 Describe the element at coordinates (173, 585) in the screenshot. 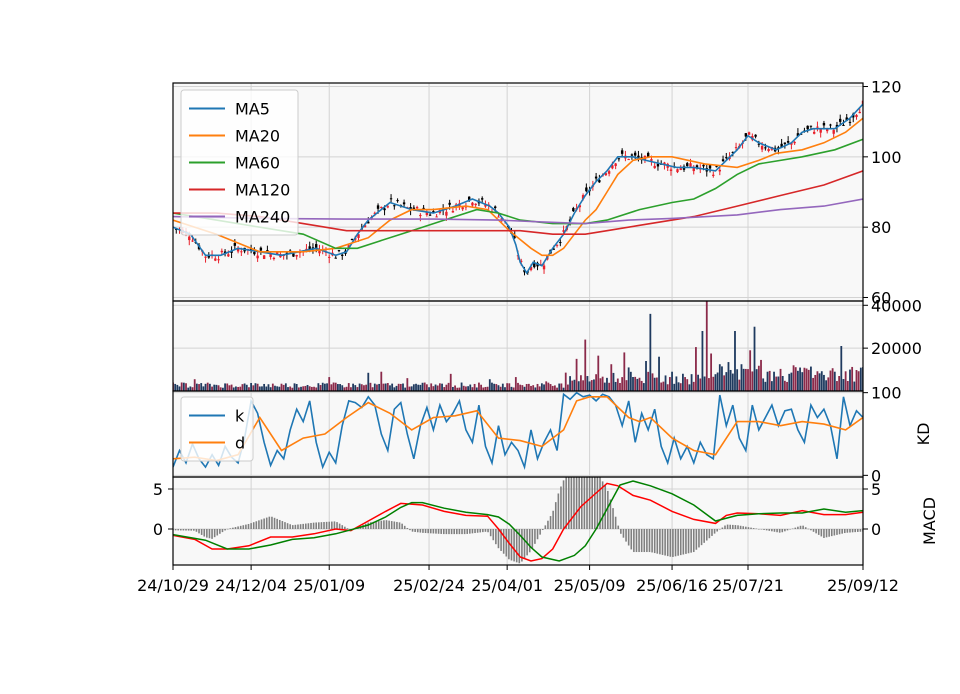

I see `x-tick-label: 24/10/29` at that location.